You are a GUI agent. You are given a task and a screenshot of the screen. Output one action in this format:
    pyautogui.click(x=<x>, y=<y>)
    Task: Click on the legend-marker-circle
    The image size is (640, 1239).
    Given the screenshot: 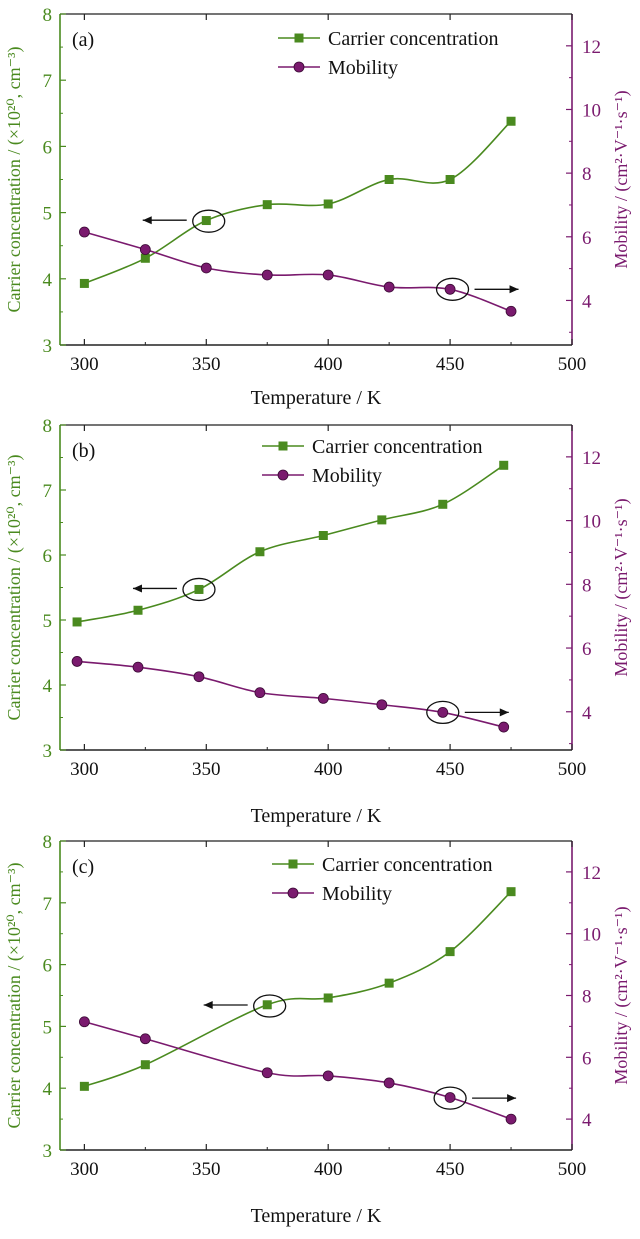 What is the action you would take?
    pyautogui.click(x=283, y=475)
    